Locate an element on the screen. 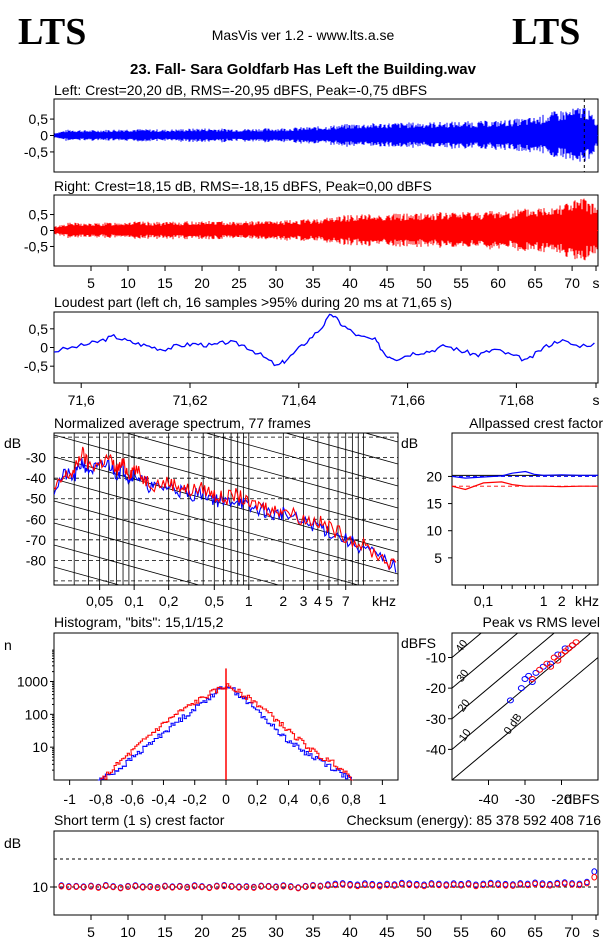 This screenshot has width=606, height=951. histogram-ylabel: n is located at coordinates (8, 645).